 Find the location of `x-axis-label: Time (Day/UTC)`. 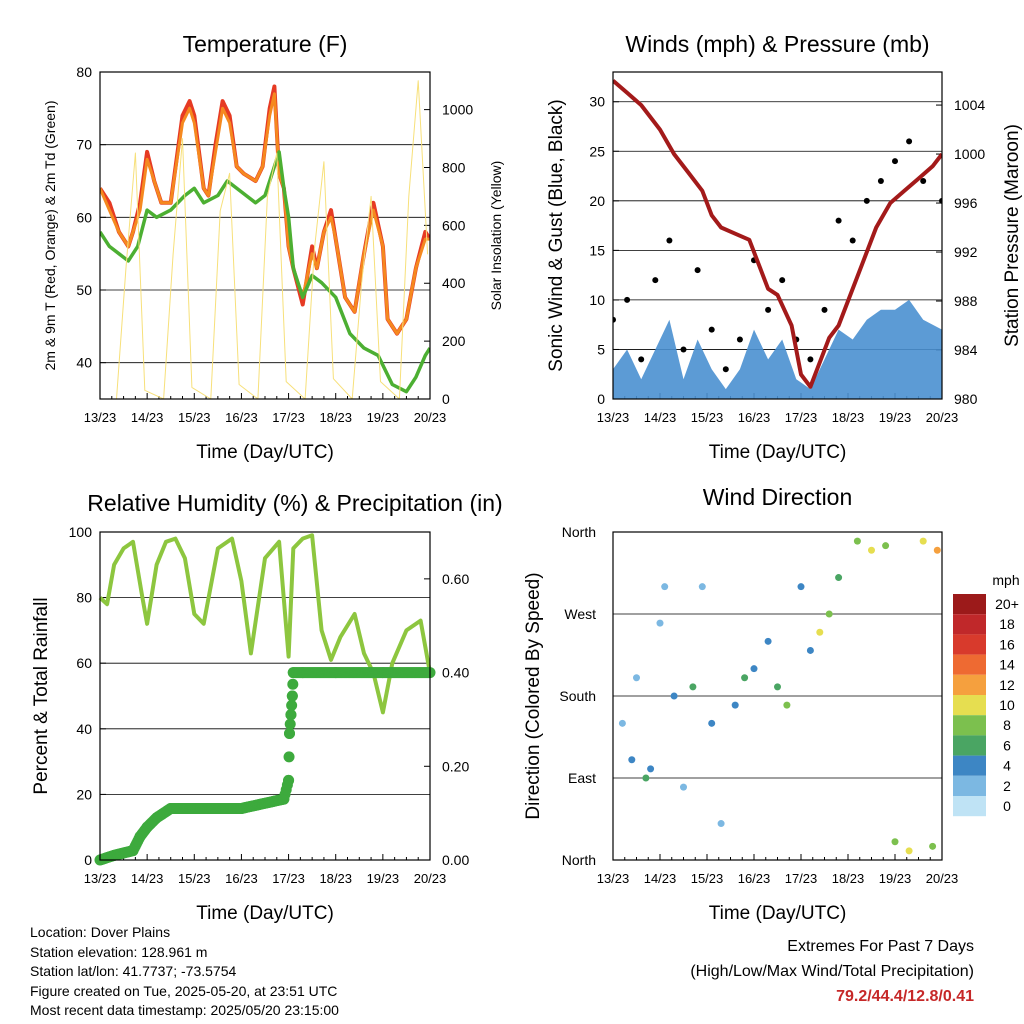

x-axis-label: Time (Day/UTC) is located at coordinates (265, 913).